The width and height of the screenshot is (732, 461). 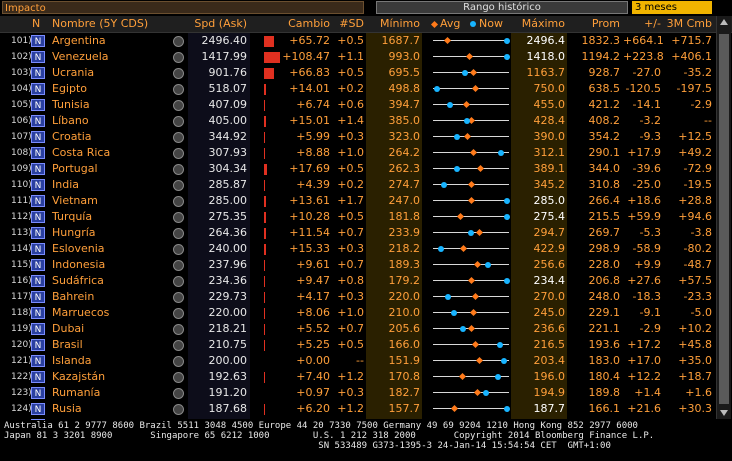 What do you see at coordinates (309, 23) in the screenshot?
I see `col-cambio: Cambio` at bounding box center [309, 23].